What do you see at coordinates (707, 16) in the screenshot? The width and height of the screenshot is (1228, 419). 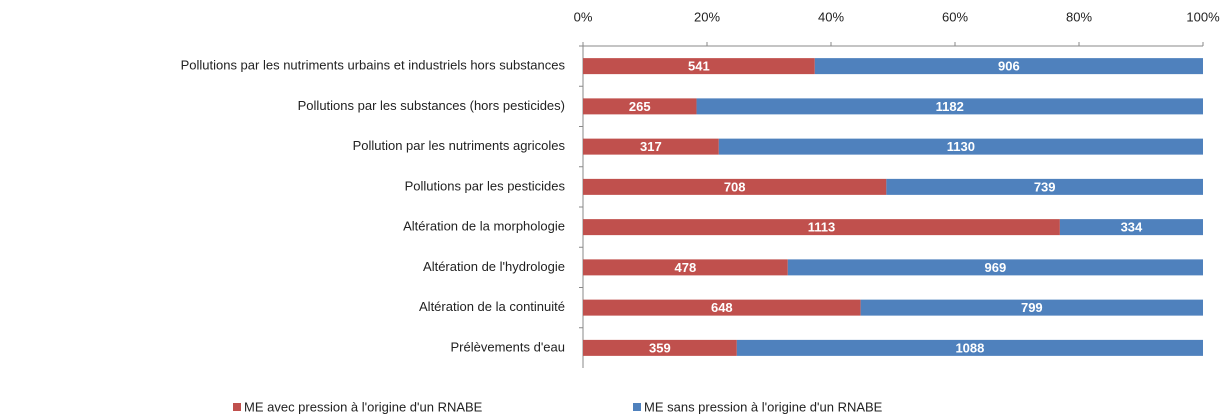 I see `x-tick-label: 20%` at bounding box center [707, 16].